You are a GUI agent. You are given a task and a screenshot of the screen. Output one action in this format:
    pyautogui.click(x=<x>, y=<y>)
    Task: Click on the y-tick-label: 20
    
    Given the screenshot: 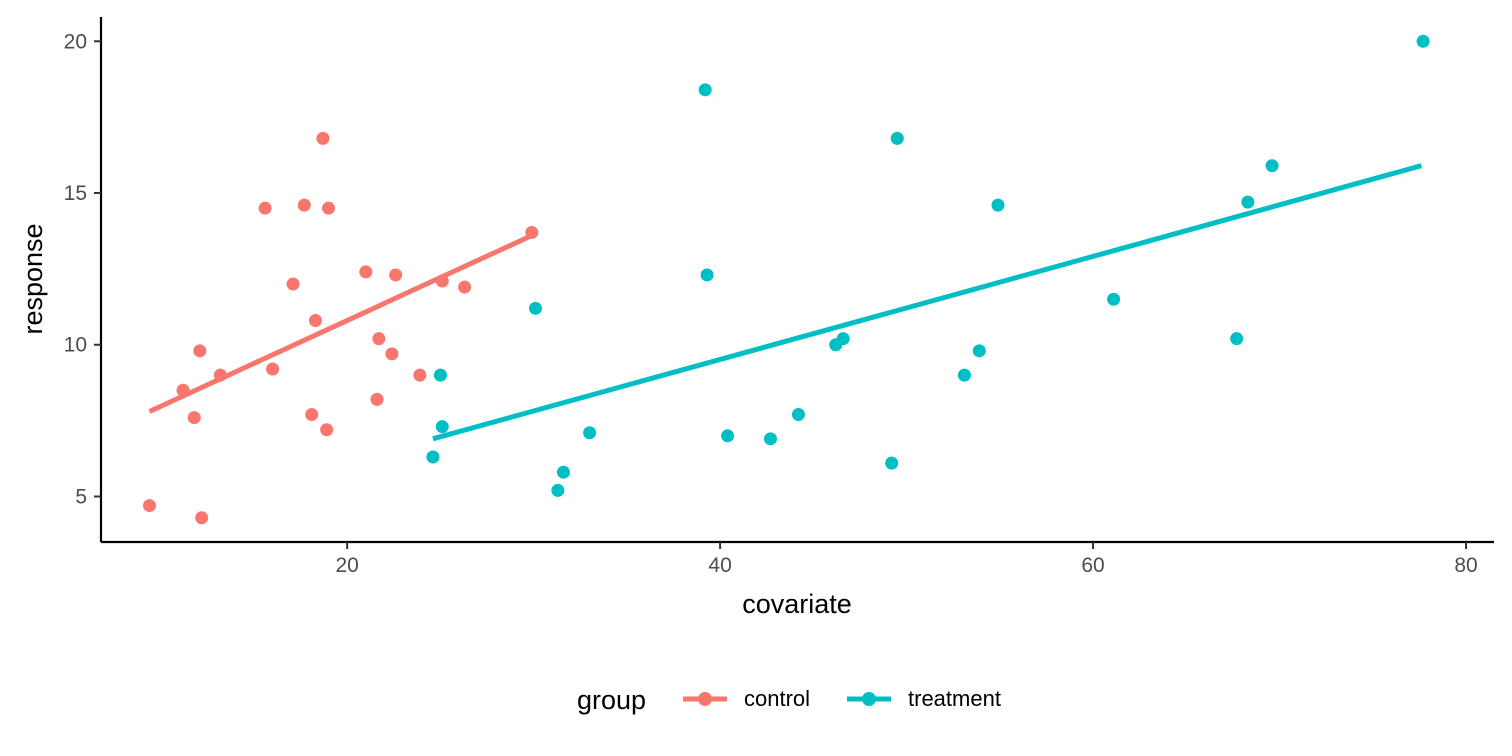 What is the action you would take?
    pyautogui.click(x=75, y=41)
    